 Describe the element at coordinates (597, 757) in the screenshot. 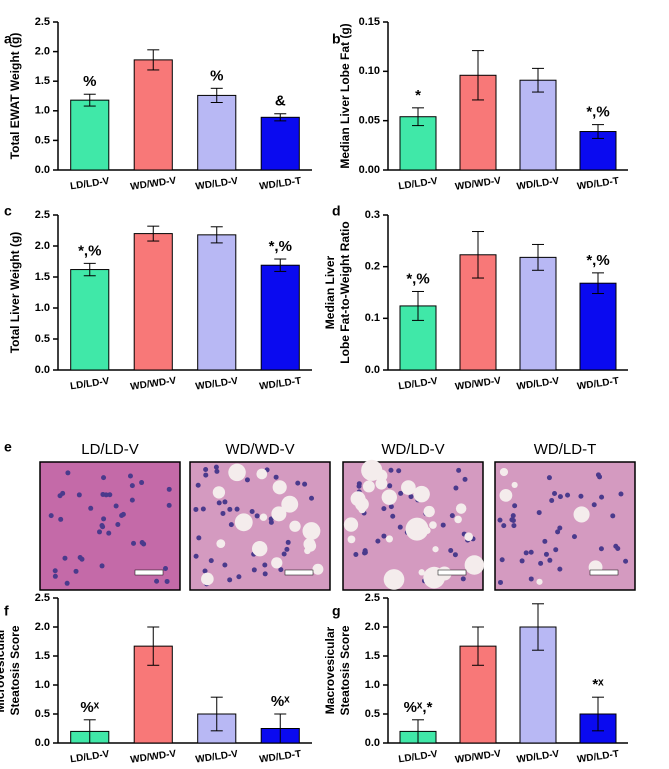

I see `x-tick-label: WD/LD-T` at that location.